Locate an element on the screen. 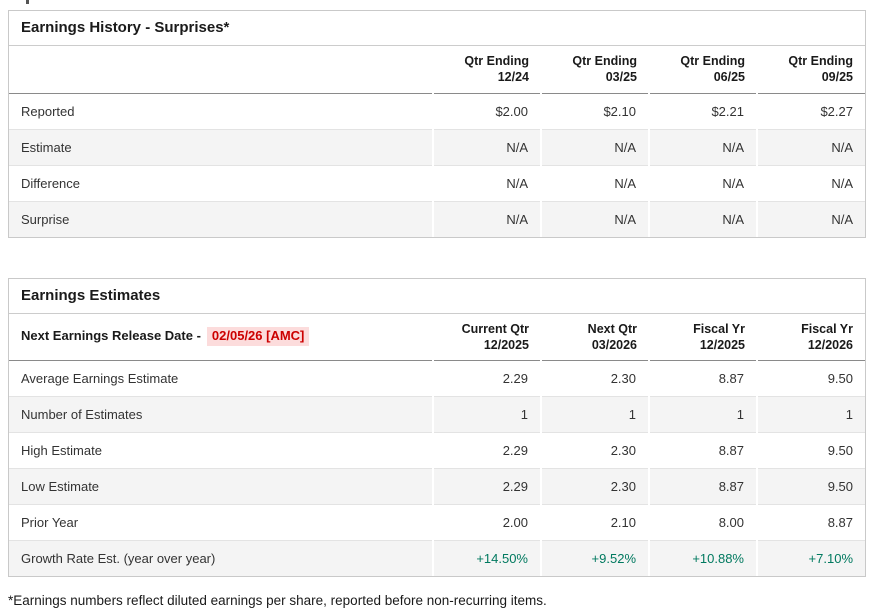  table-row-estimate: Estimate N/A N/A N/A N/A is located at coordinates (437, 147).